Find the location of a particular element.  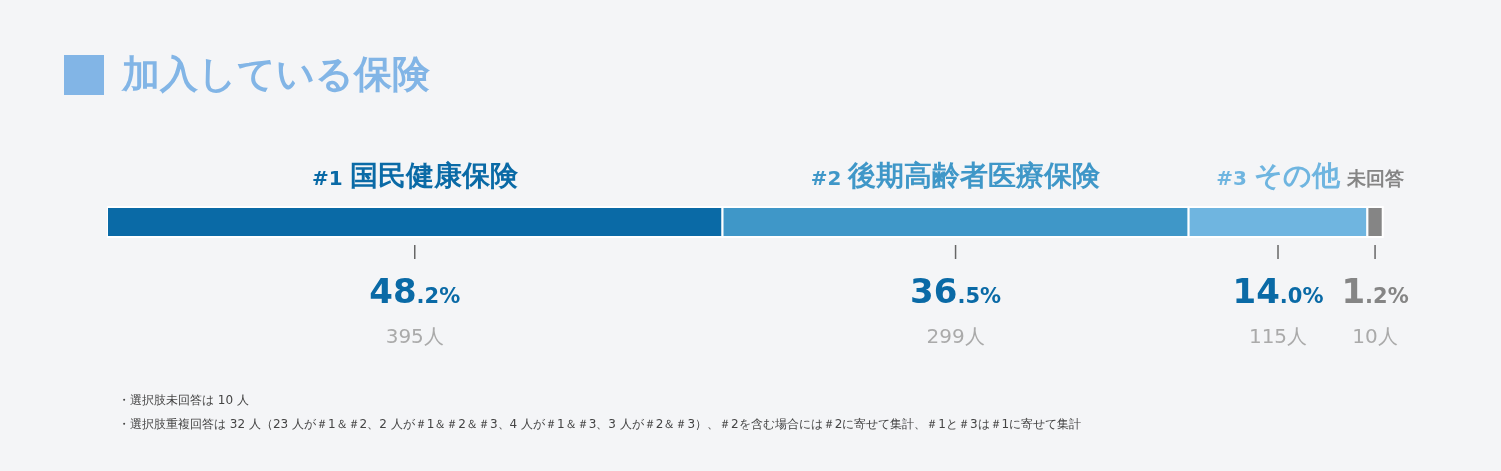

text: 395人 is located at coordinates (414, 336).